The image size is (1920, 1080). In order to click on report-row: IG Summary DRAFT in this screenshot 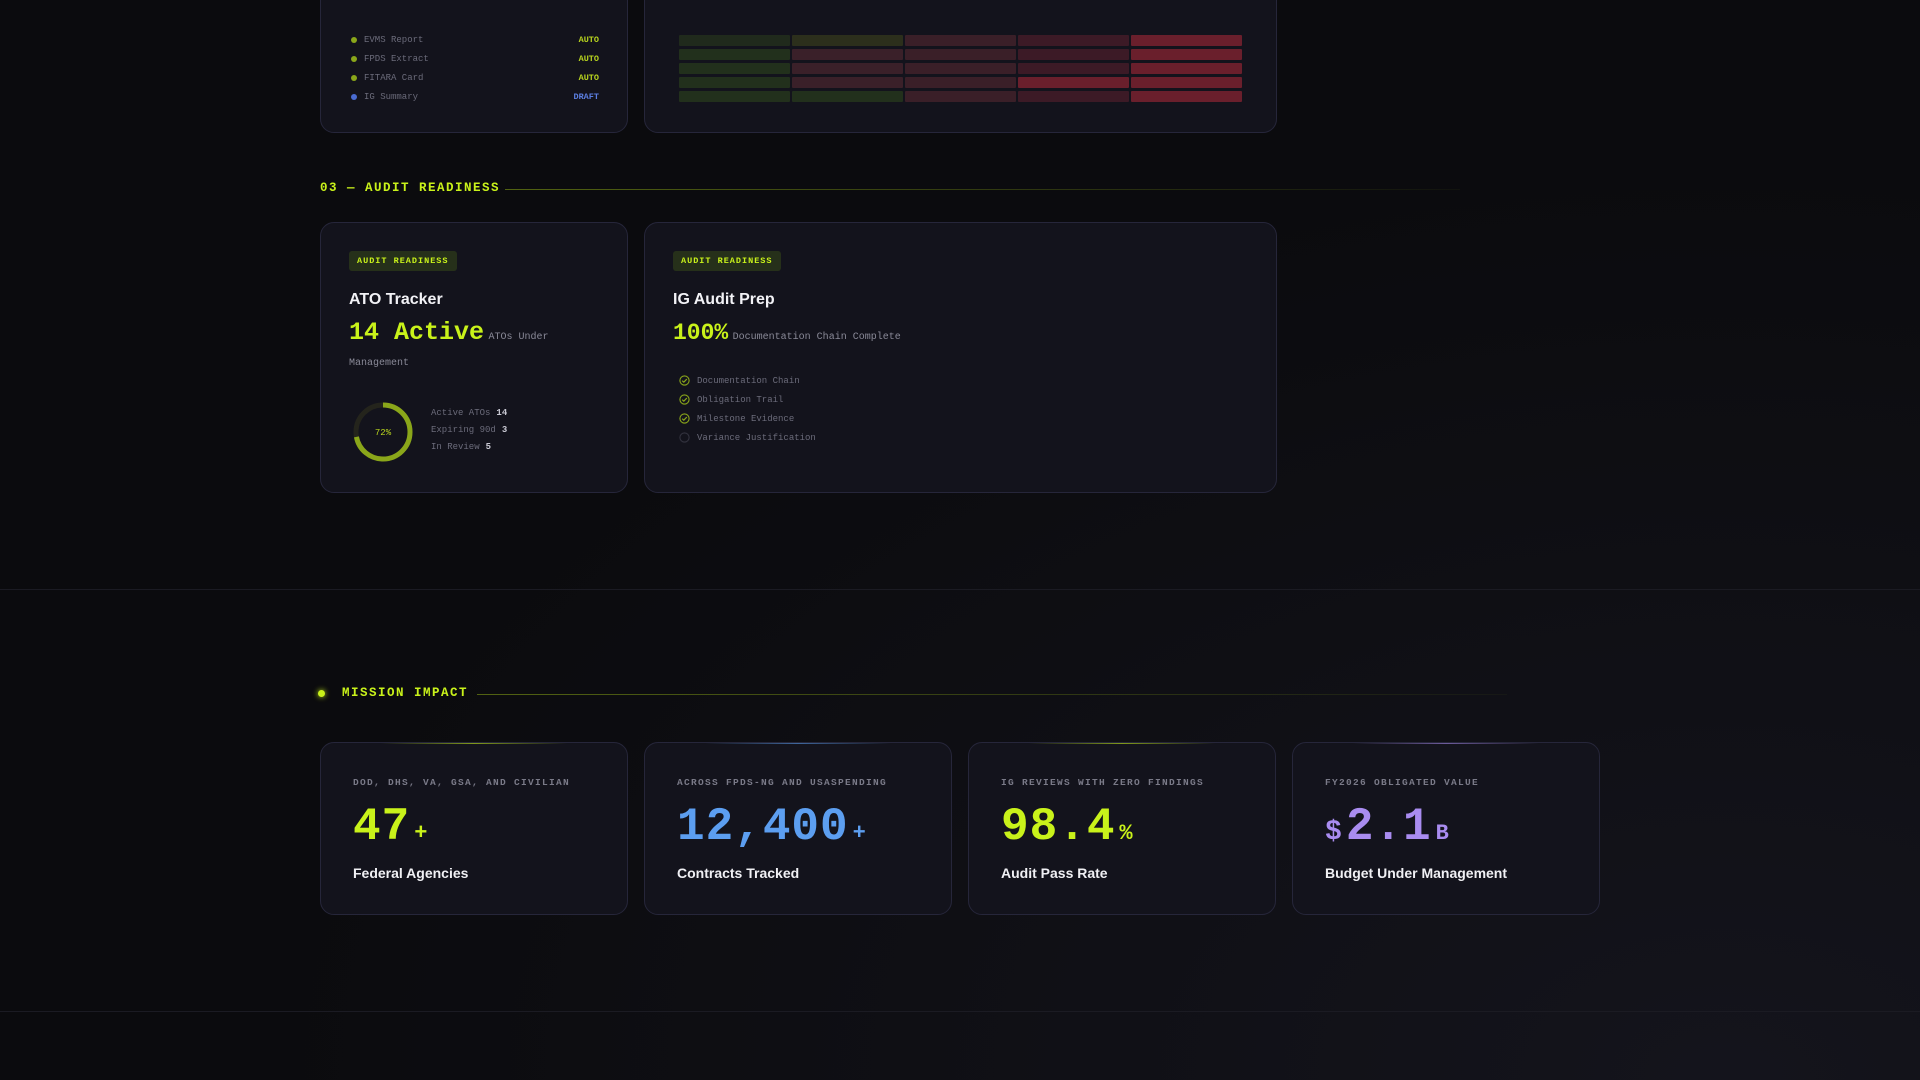, I will do `click(475, 97)`.